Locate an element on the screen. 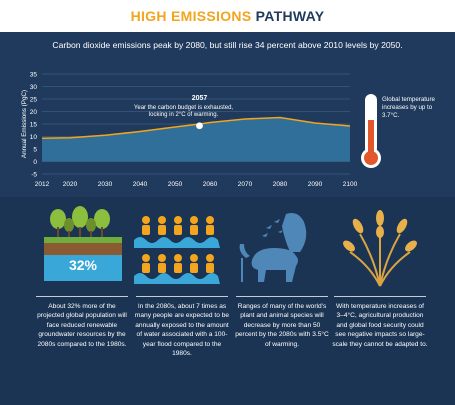  wildlife-icon is located at coordinates (273, 247).